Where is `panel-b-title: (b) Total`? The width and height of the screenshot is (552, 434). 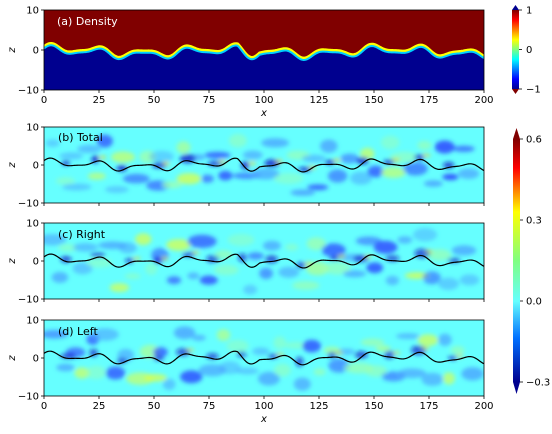
panel-b-title: (b) Total is located at coordinates (80, 137).